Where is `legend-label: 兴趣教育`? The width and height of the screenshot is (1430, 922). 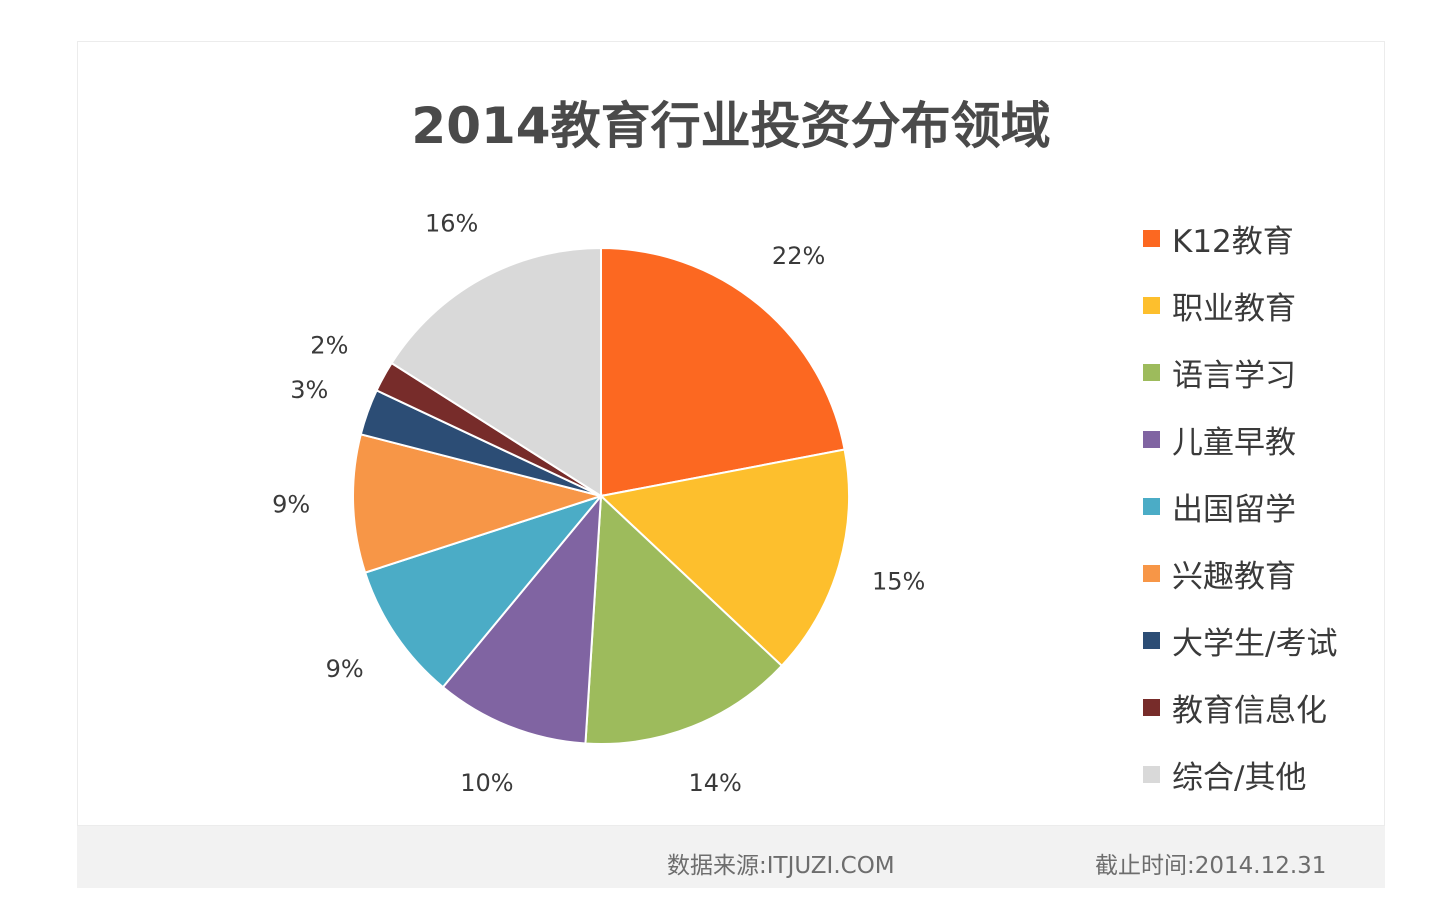 legend-label: 兴趣教育 is located at coordinates (1234, 577).